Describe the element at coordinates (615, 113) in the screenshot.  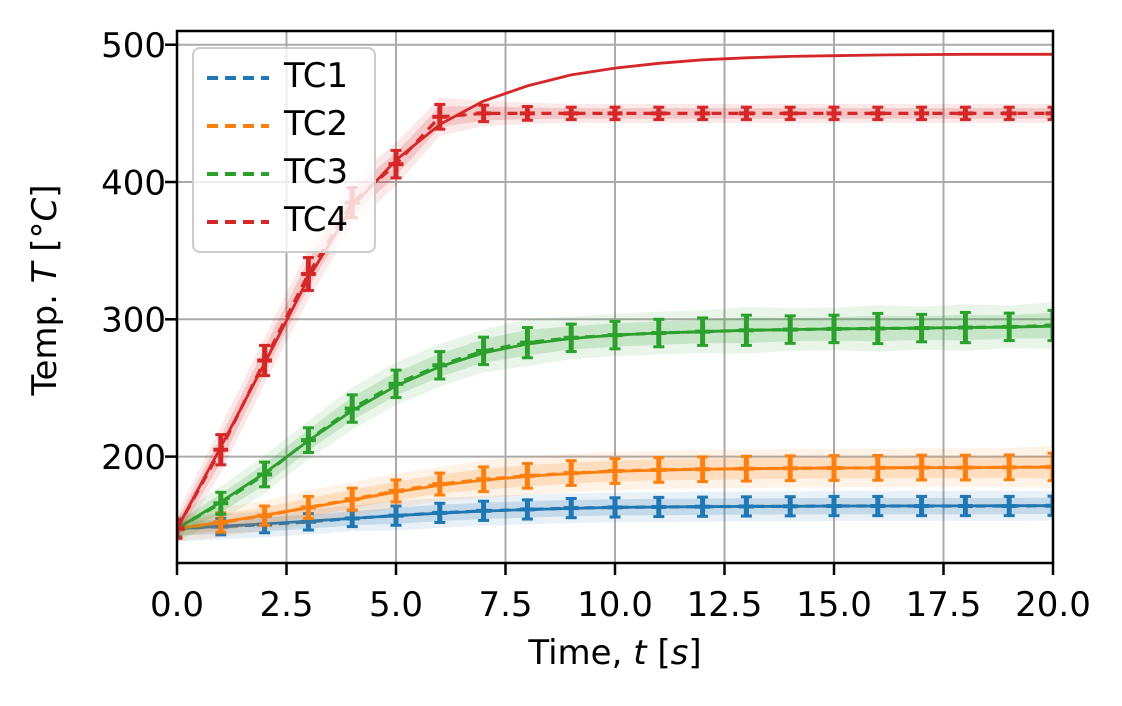
I see `series-TC4-errorbar-t10` at that location.